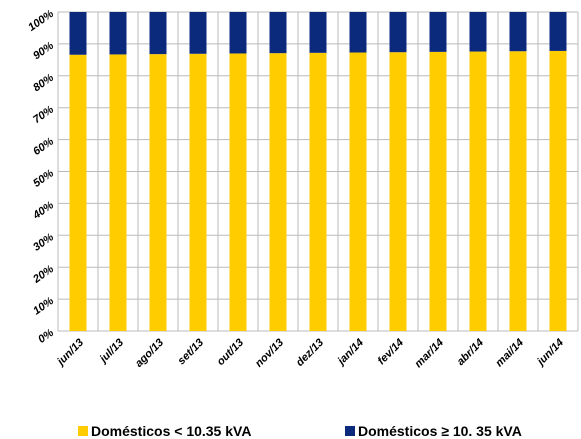 The height and width of the screenshot is (439, 581). What do you see at coordinates (350, 353) in the screenshot?
I see `x-tick-label: jan/14` at bounding box center [350, 353].